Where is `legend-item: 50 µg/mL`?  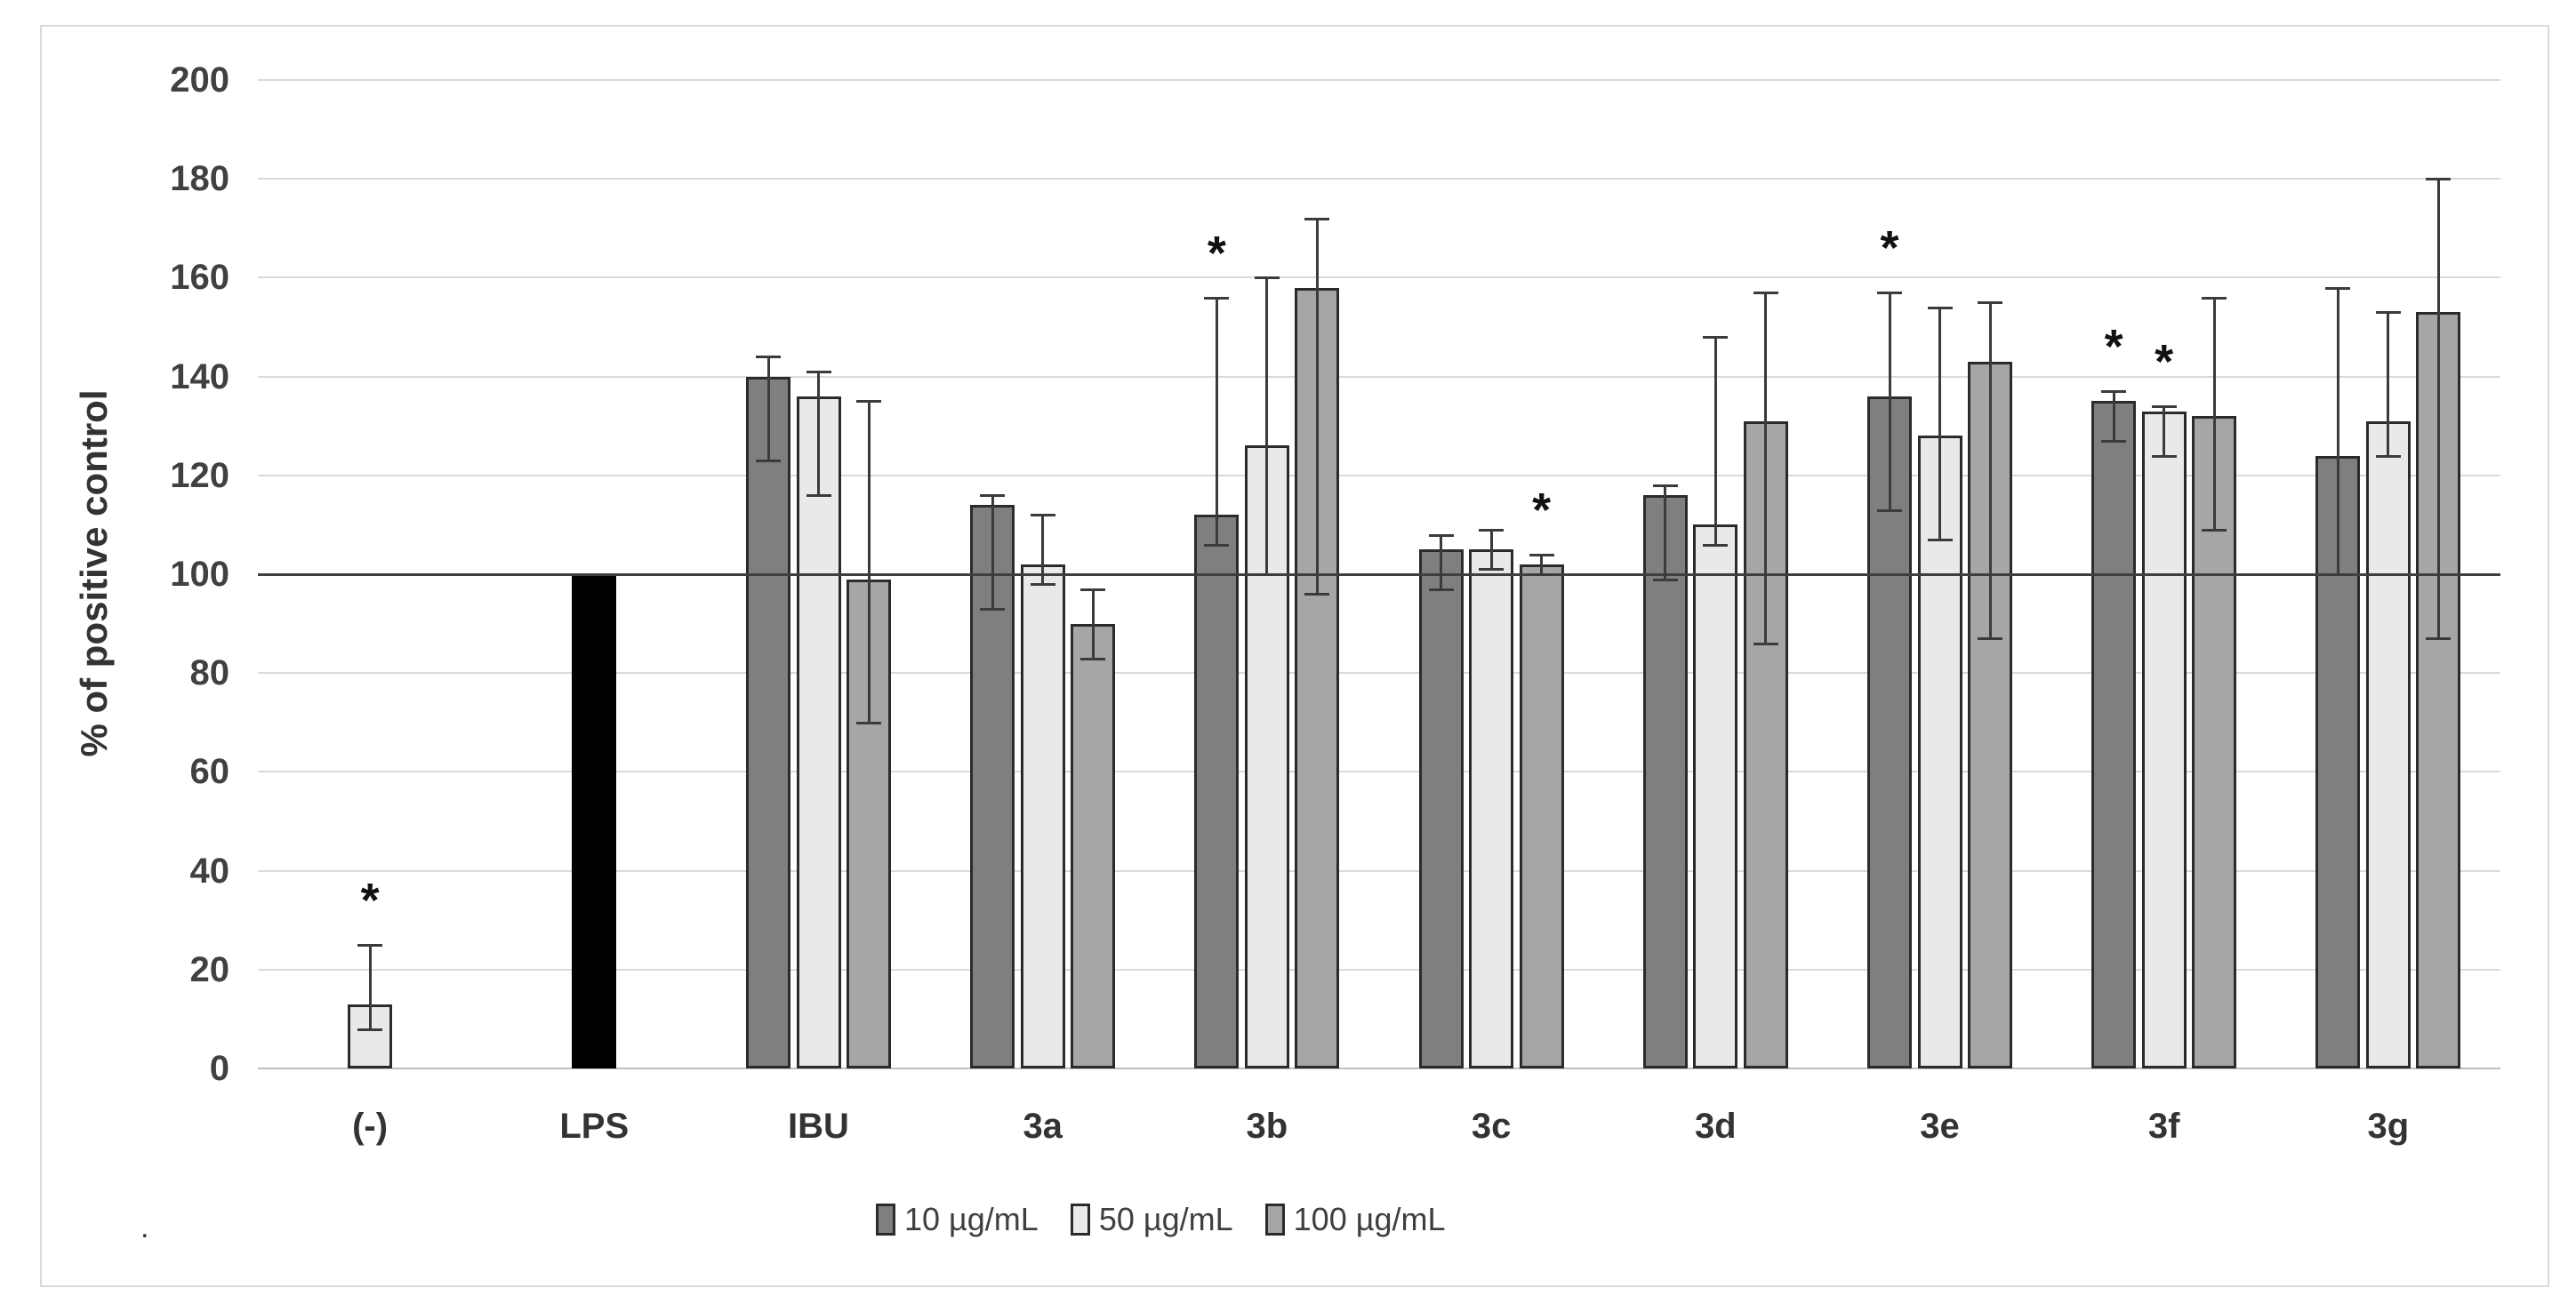
legend-item: 50 µg/mL is located at coordinates (1151, 1219).